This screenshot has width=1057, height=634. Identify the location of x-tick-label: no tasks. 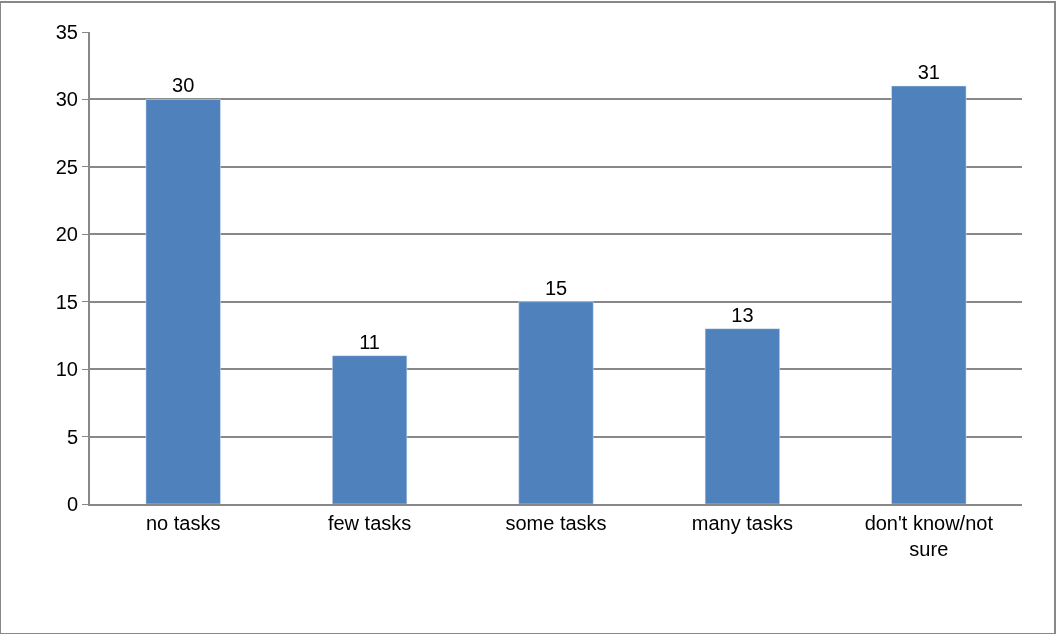
(183, 523).